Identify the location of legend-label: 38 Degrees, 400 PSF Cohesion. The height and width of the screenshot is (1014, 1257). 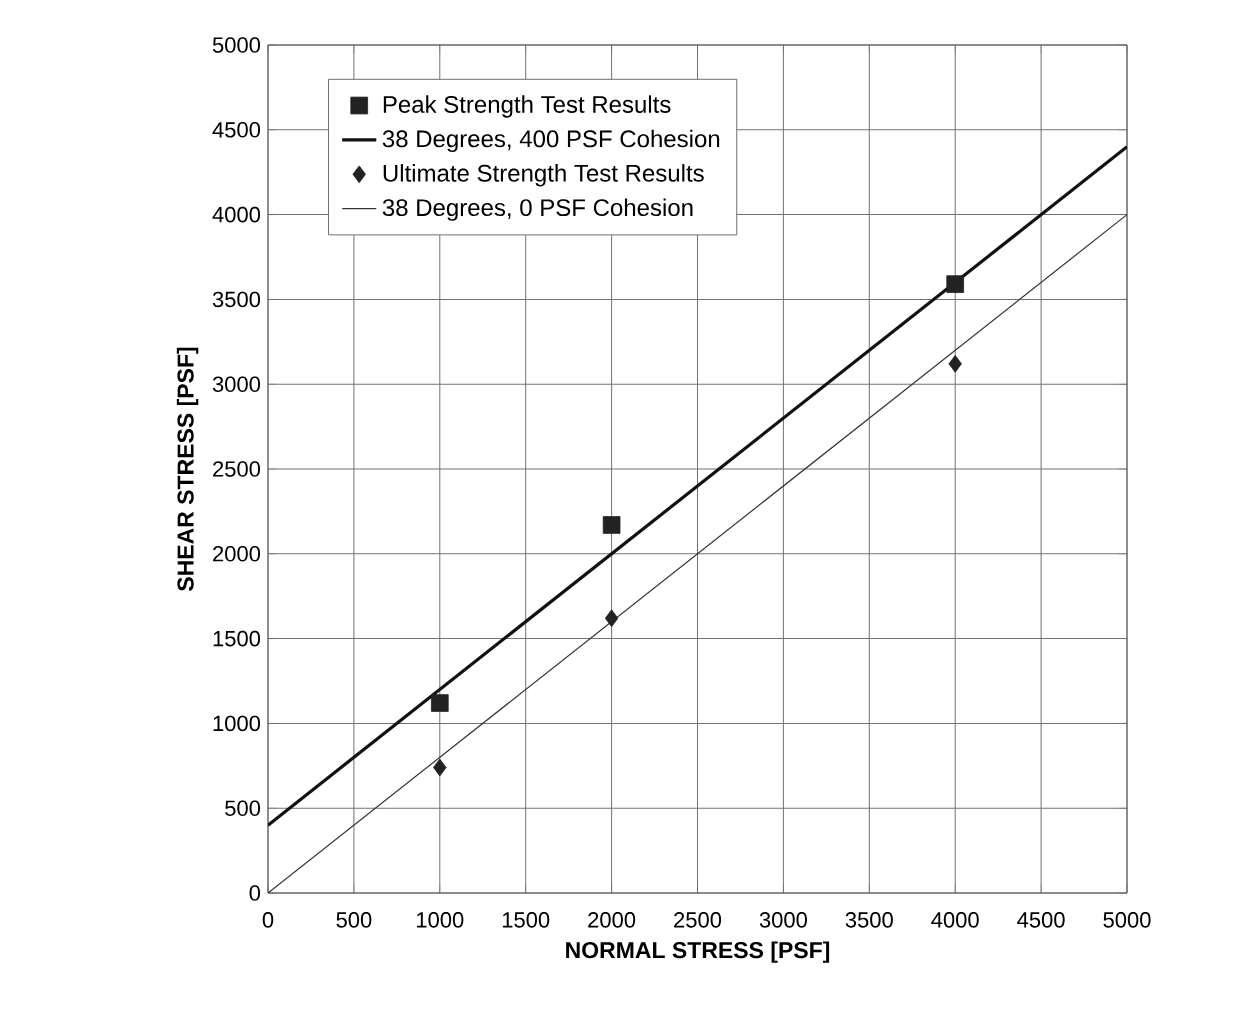
(551, 141).